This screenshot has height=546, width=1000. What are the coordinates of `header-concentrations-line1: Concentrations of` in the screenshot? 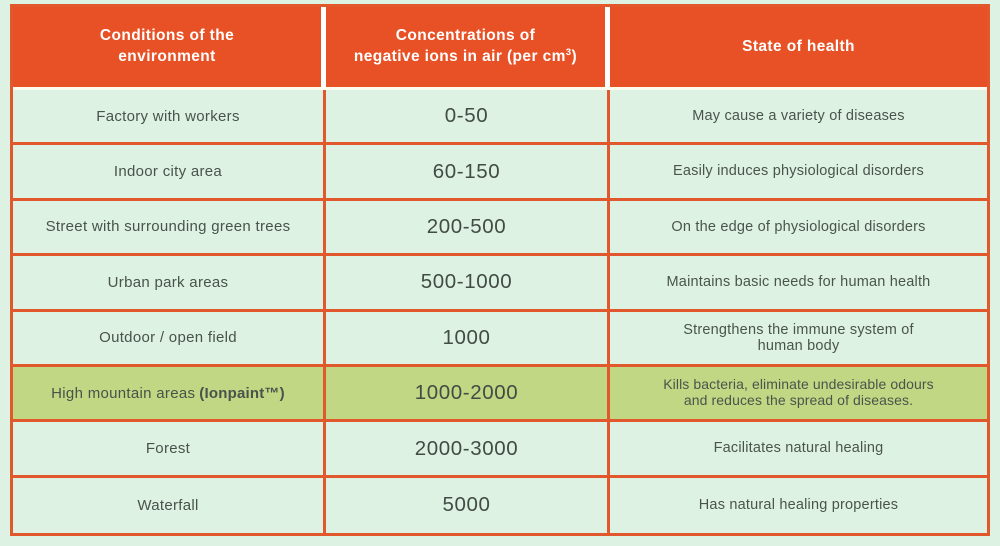 It's located at (465, 35).